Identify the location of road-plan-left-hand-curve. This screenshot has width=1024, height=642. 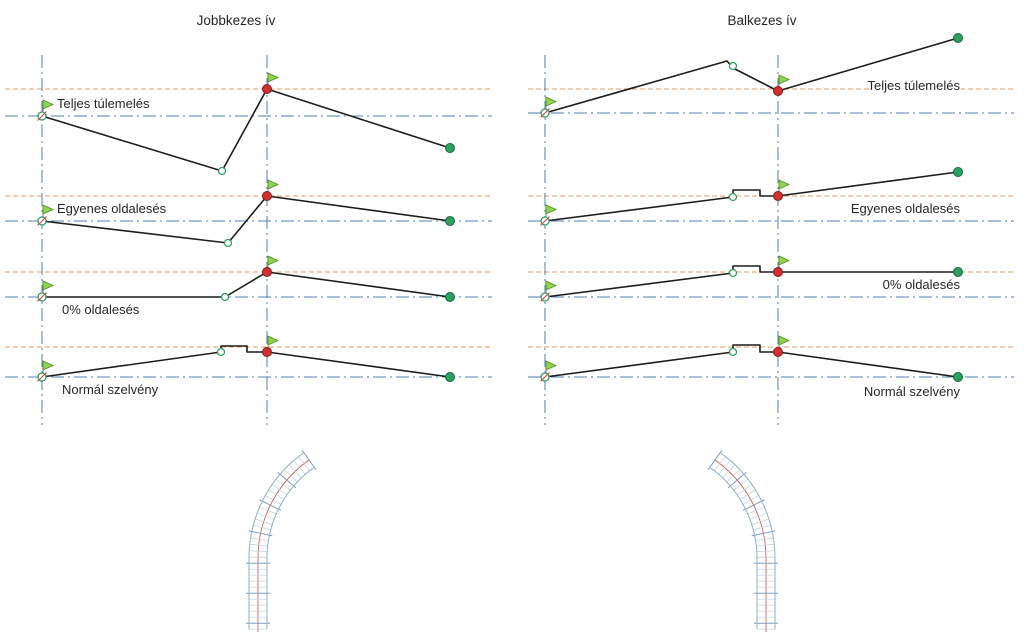
(742, 540).